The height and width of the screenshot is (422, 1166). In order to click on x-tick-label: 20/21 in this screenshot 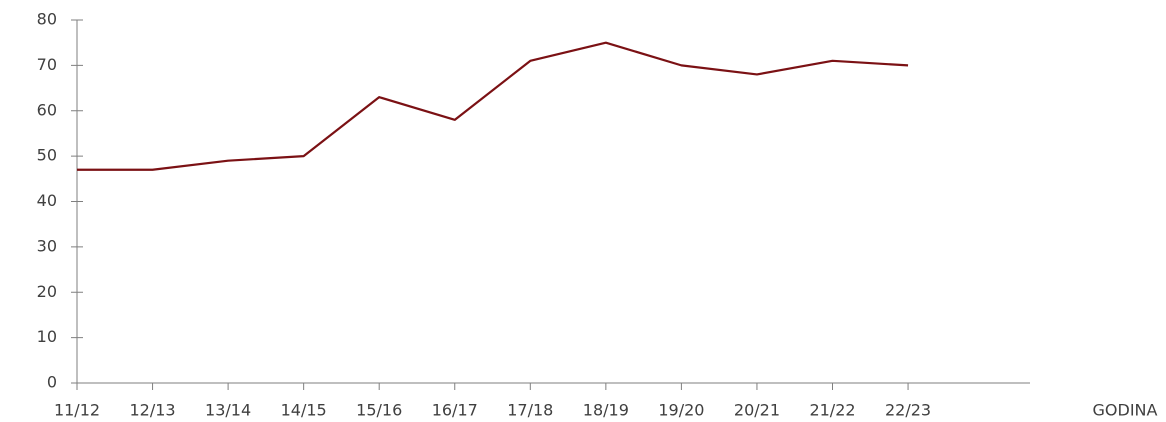, I will do `click(757, 410)`.